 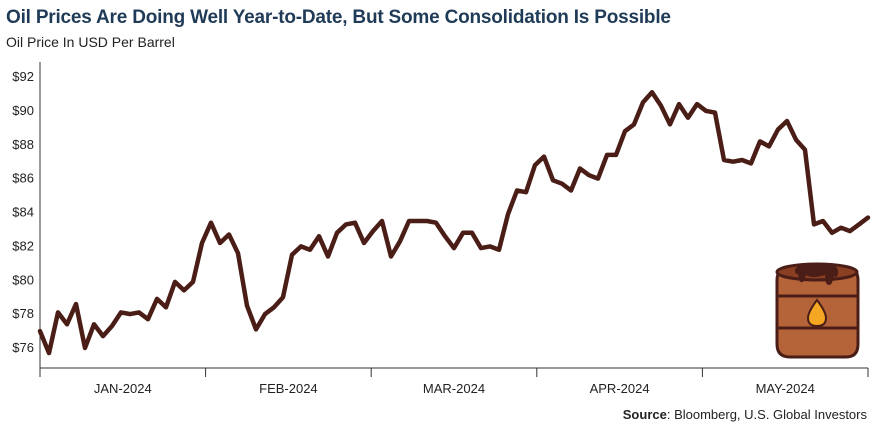 What do you see at coordinates (288, 388) in the screenshot?
I see `x-tick-label: FEB-2024` at bounding box center [288, 388].